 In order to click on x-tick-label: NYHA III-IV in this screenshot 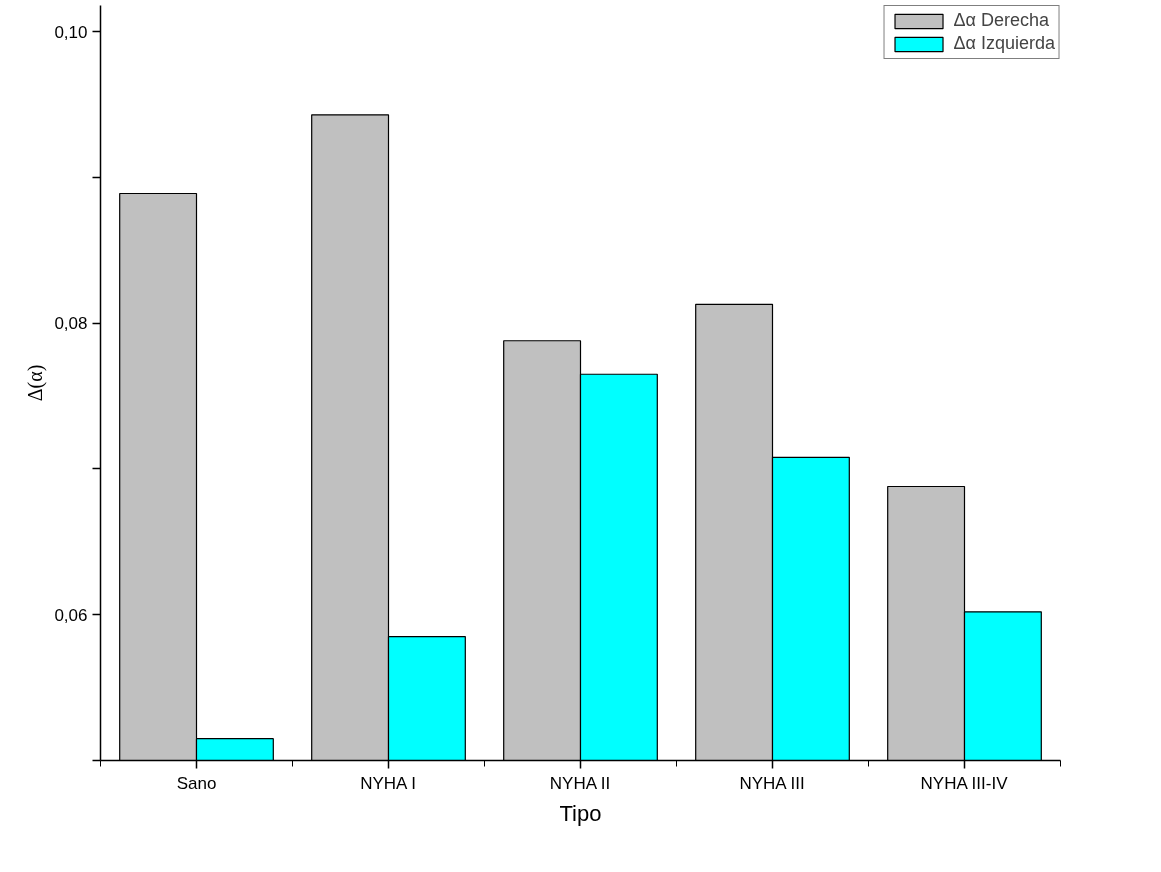, I will do `click(964, 783)`.